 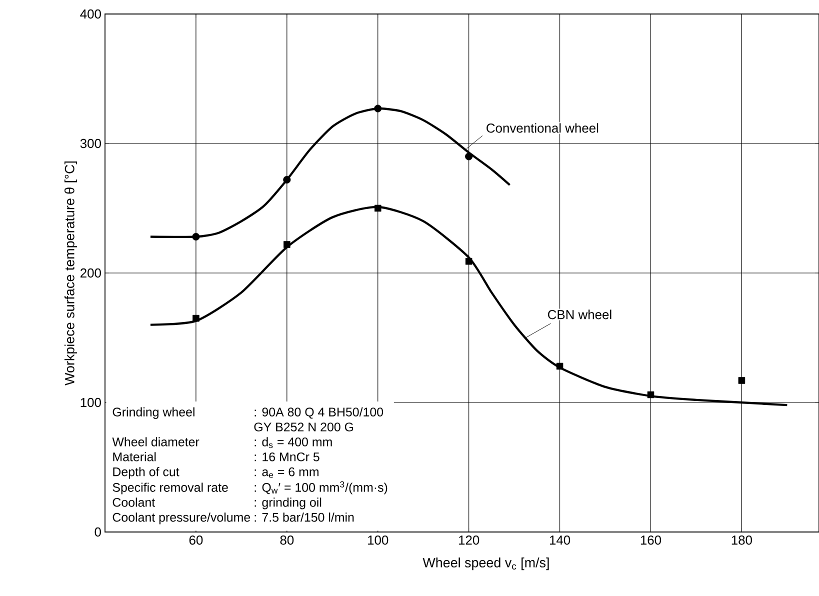 What do you see at coordinates (287, 540) in the screenshot?
I see `x-tick-label: 80` at bounding box center [287, 540].